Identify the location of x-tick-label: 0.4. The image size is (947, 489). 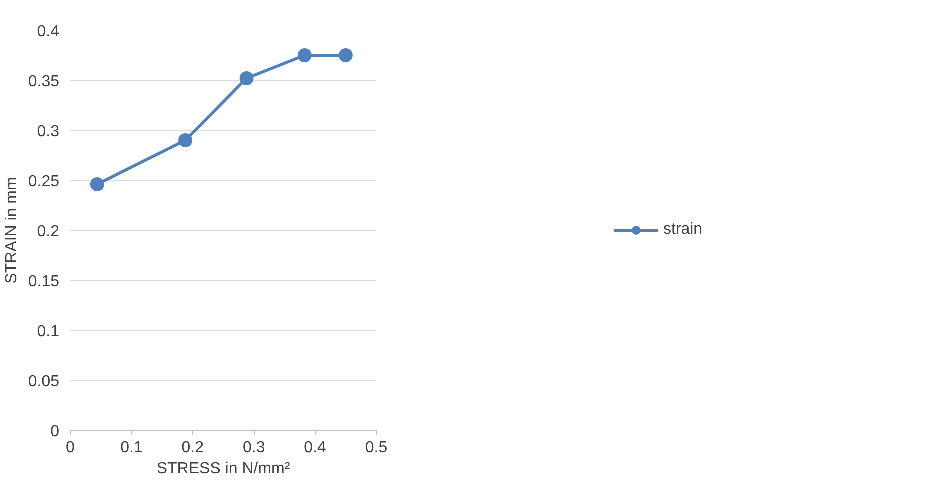
(315, 448).